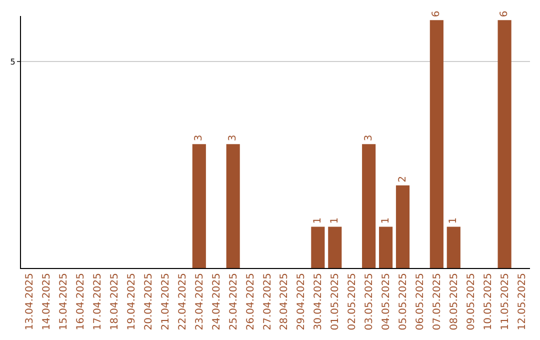  I want to click on x-tick-label: 20.04.2025, so click(149, 301).